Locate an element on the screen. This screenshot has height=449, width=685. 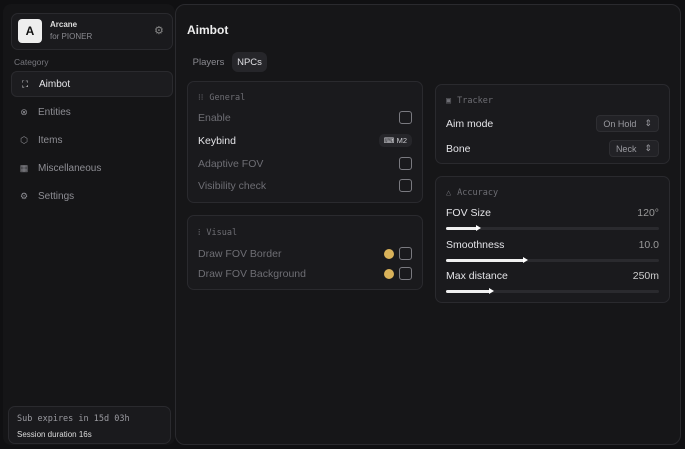
max-distance-value: 250m is located at coordinates (645, 276).